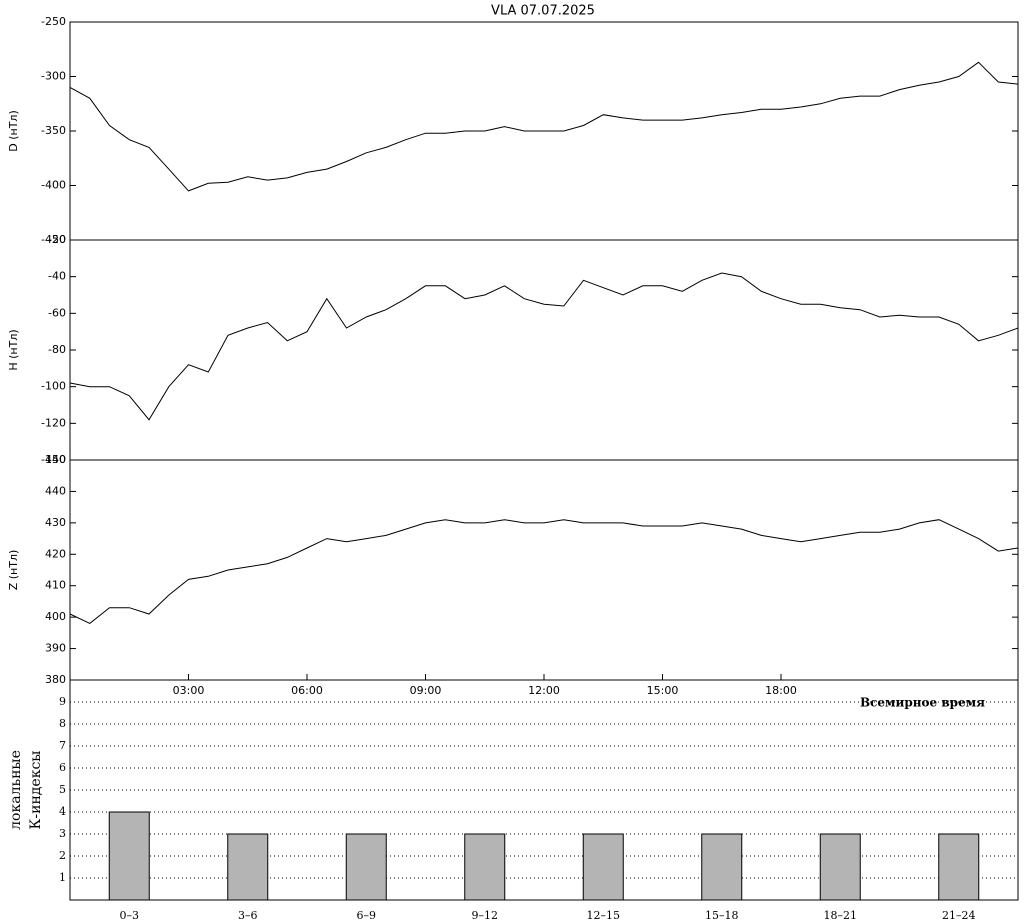 The width and height of the screenshot is (1024, 921). What do you see at coordinates (604, 915) in the screenshot?
I see `x-tick-label: 12–15` at bounding box center [604, 915].